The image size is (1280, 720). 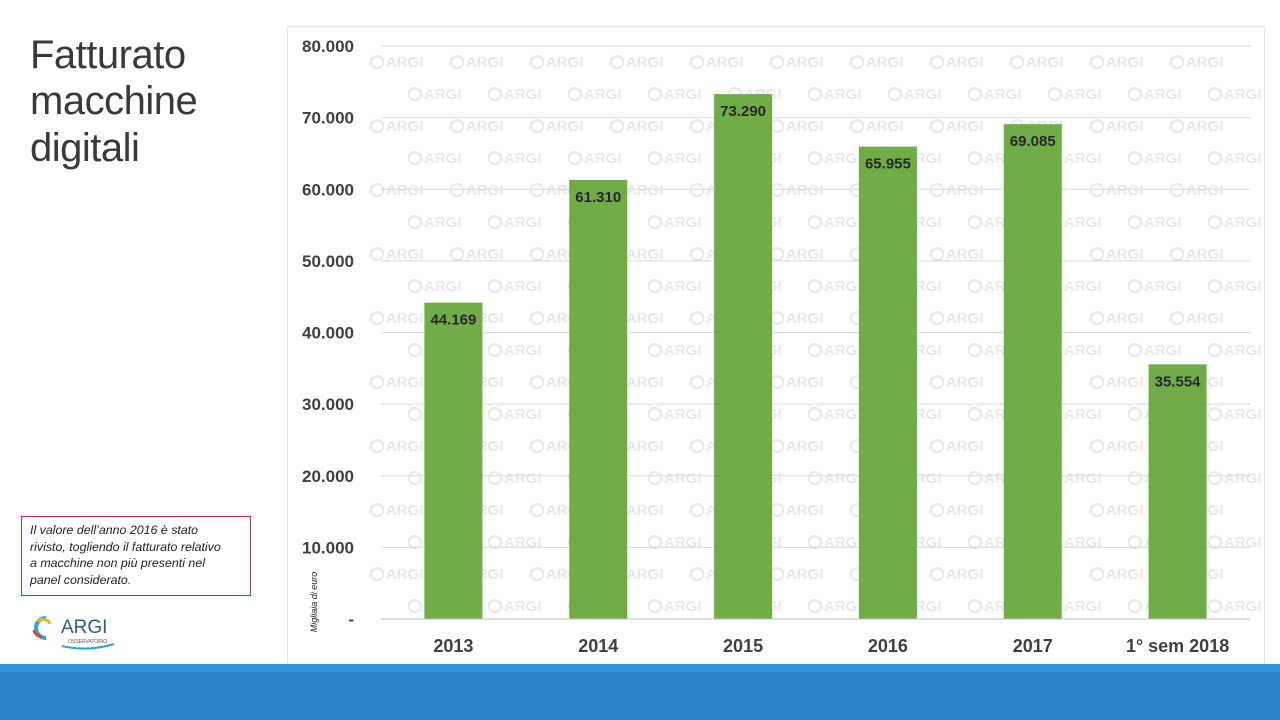 I want to click on data-label: 44.169, so click(x=453, y=320).